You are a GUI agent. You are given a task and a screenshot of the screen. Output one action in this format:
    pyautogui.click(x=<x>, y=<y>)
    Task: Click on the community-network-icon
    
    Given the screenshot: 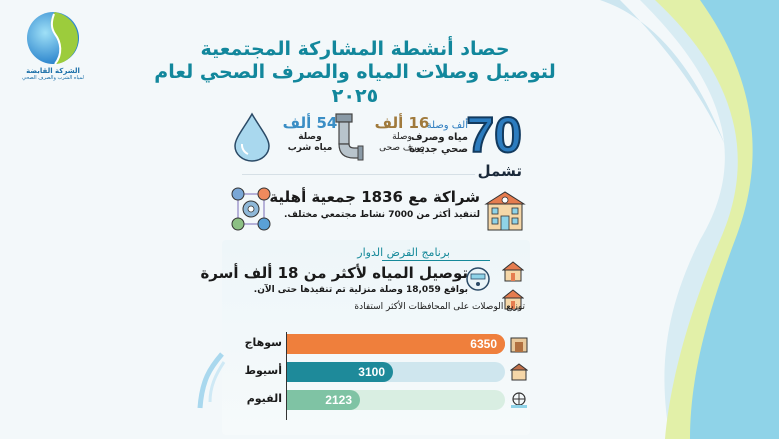 What is the action you would take?
    pyautogui.click(x=251, y=209)
    